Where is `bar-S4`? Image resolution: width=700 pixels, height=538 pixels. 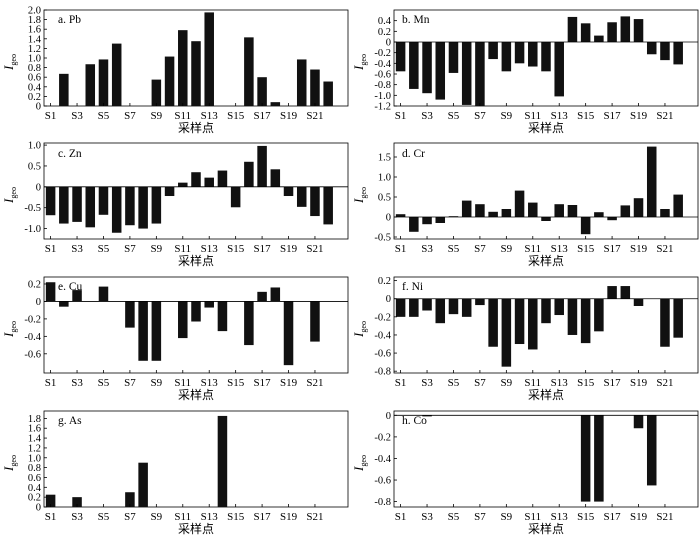
bar-S4 is located at coordinates (90, 85).